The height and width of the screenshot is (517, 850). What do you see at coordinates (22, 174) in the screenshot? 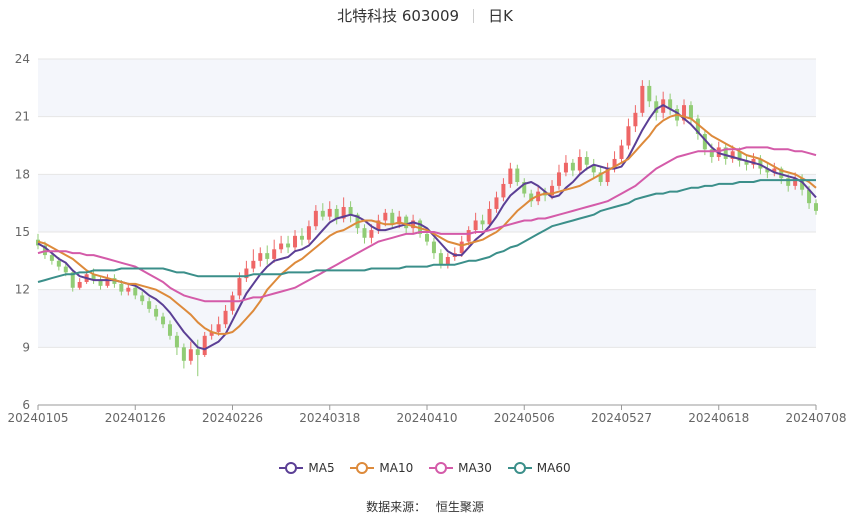
I see `y-tick-label: 18` at bounding box center [22, 174].